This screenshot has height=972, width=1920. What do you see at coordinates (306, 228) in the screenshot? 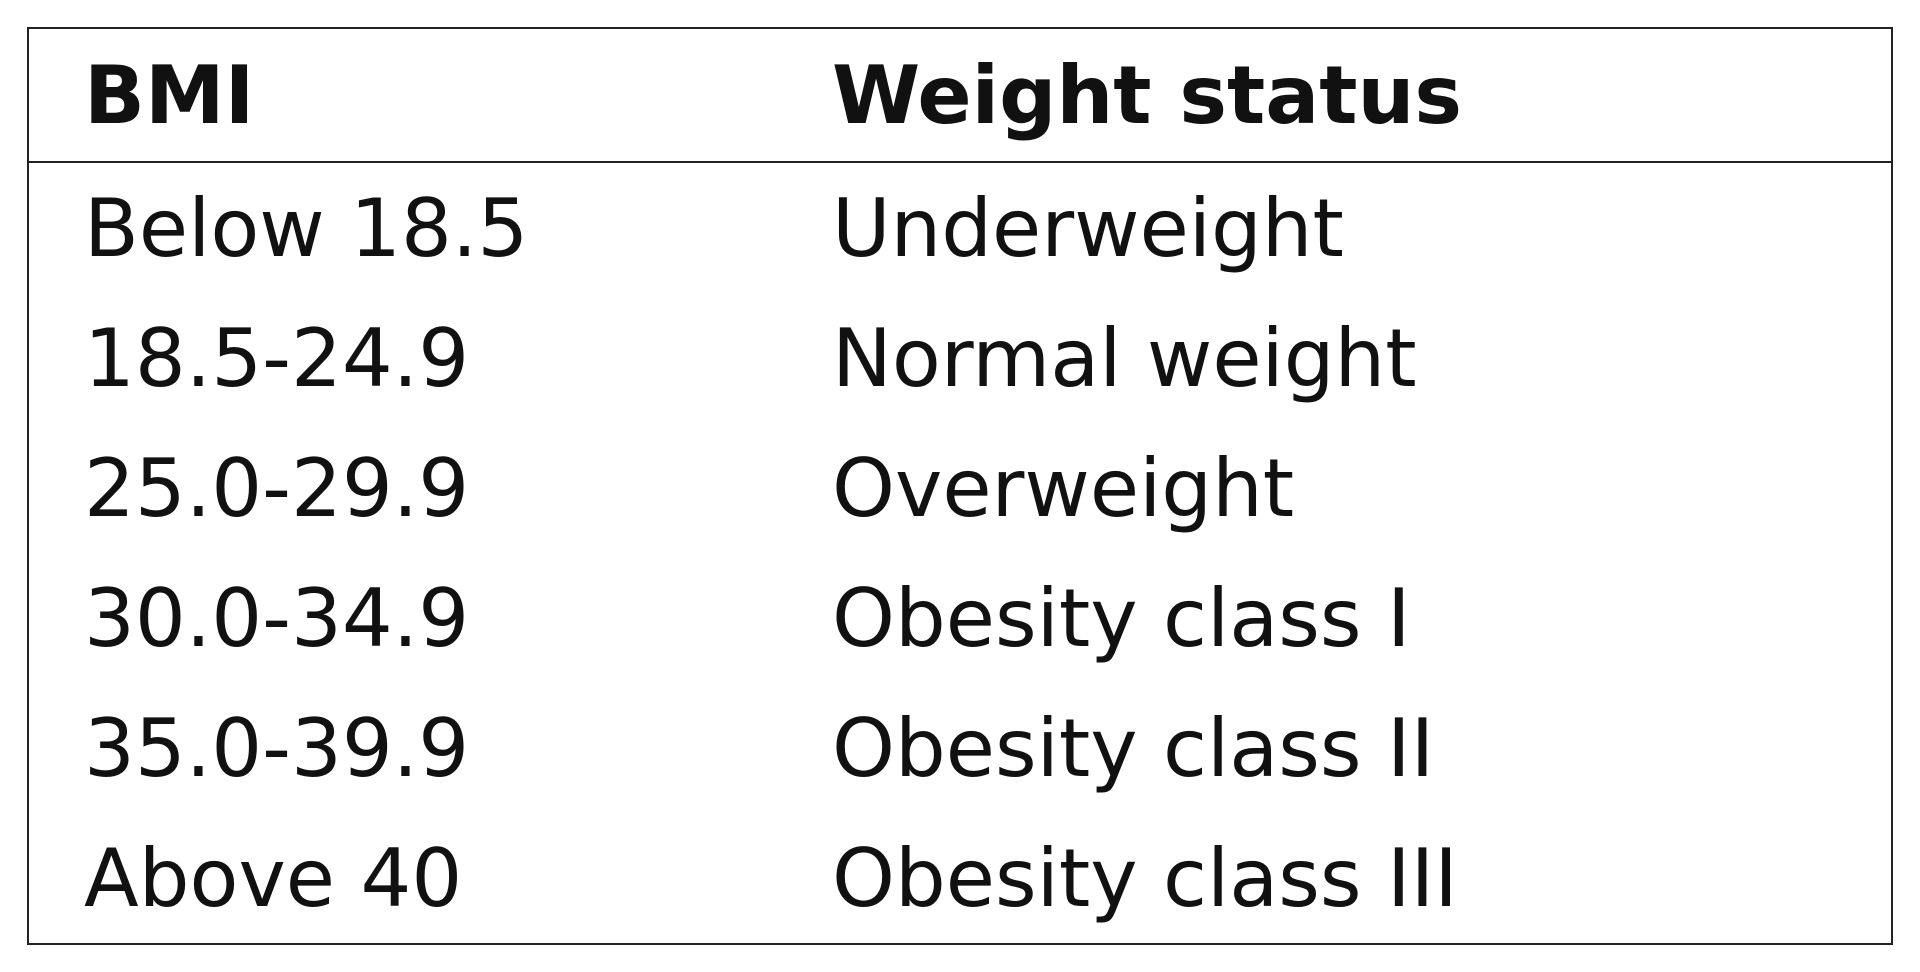
I see `table-cell: Below 18.5` at bounding box center [306, 228].